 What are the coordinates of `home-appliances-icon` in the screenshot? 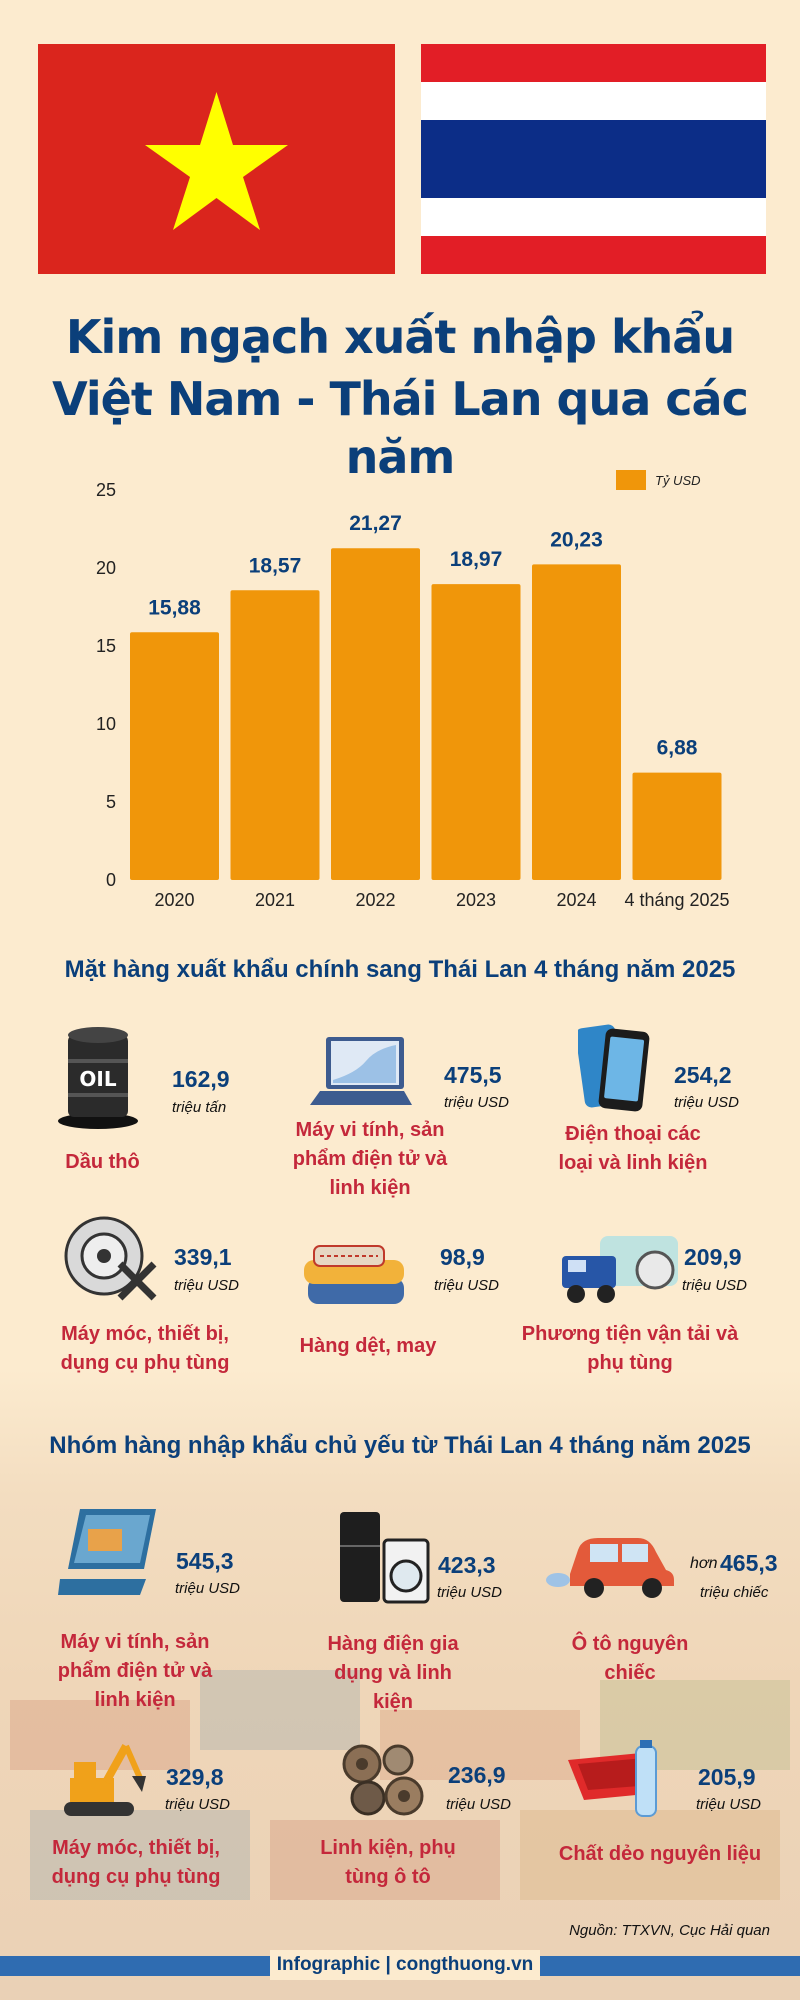 It's located at (385, 1558).